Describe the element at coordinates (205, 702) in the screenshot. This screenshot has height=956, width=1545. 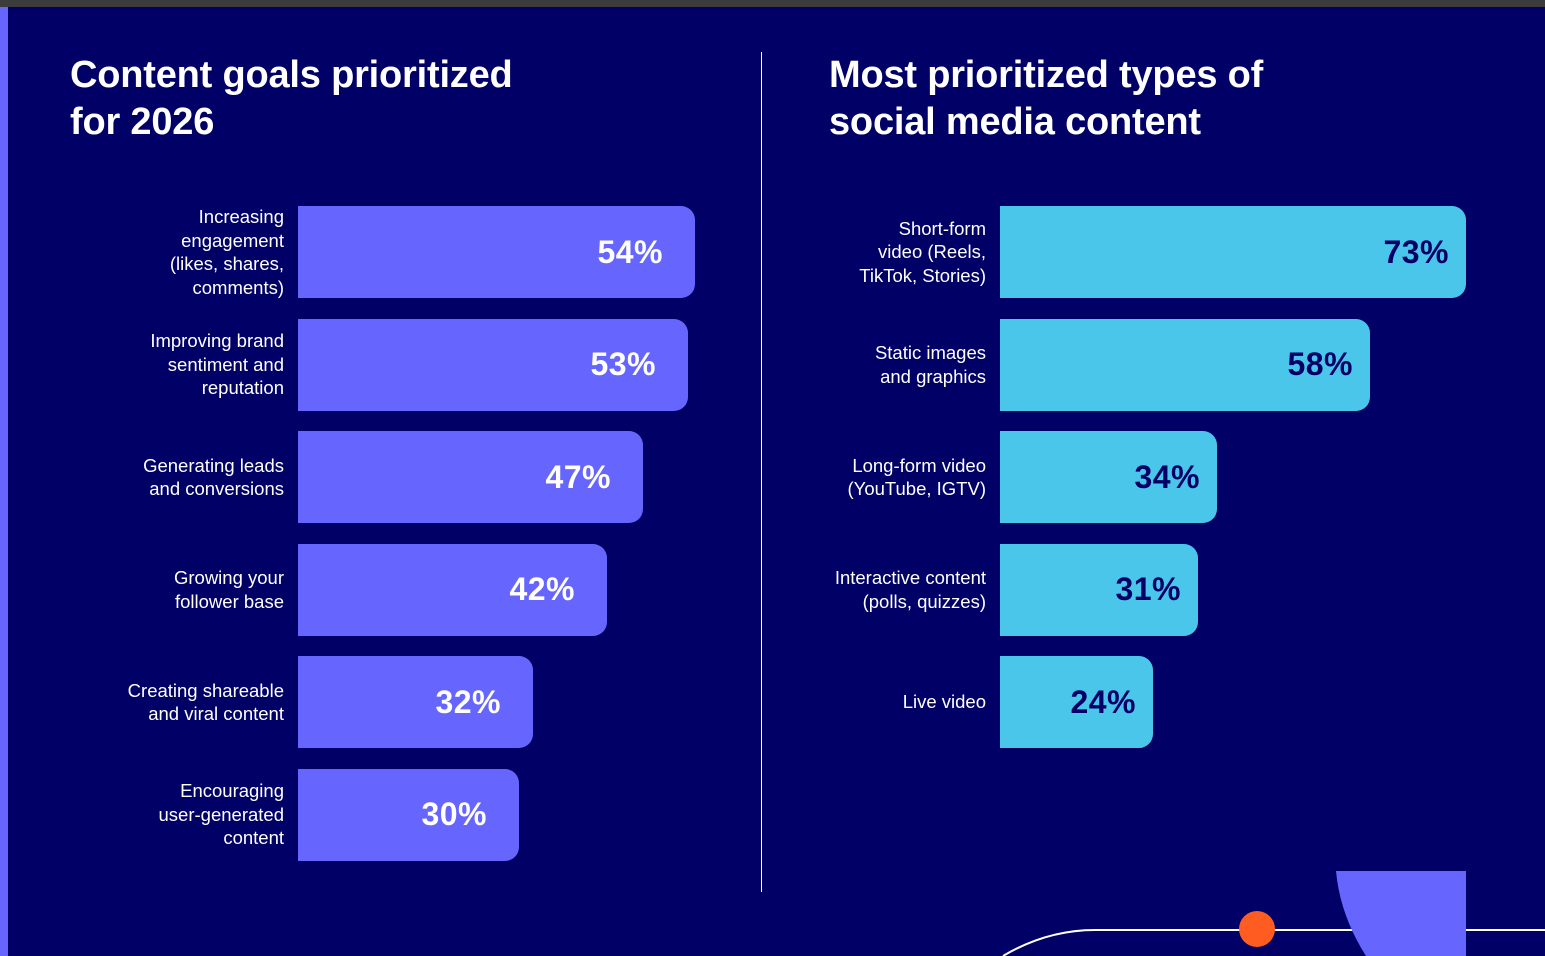
I see `category-label: Creating shareable and viral content` at that location.